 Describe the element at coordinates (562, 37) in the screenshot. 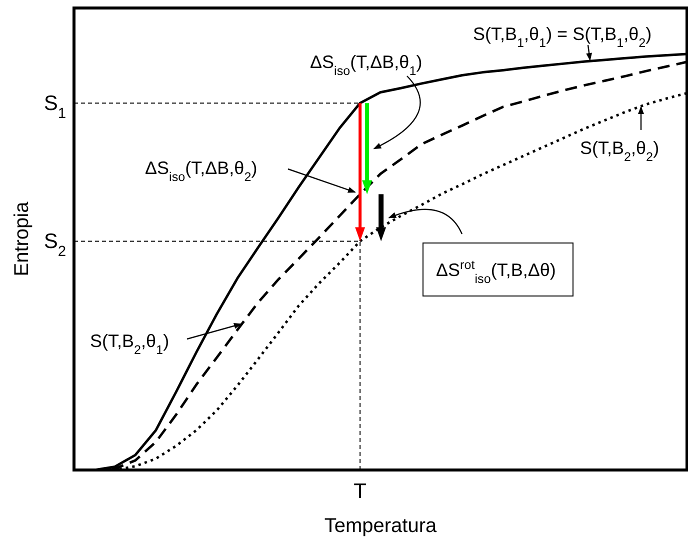

I see `text: S(T,B$_{1}$,θ$_{1}$) = S(T,B$_{1}$,θ$_{2}$)` at that location.